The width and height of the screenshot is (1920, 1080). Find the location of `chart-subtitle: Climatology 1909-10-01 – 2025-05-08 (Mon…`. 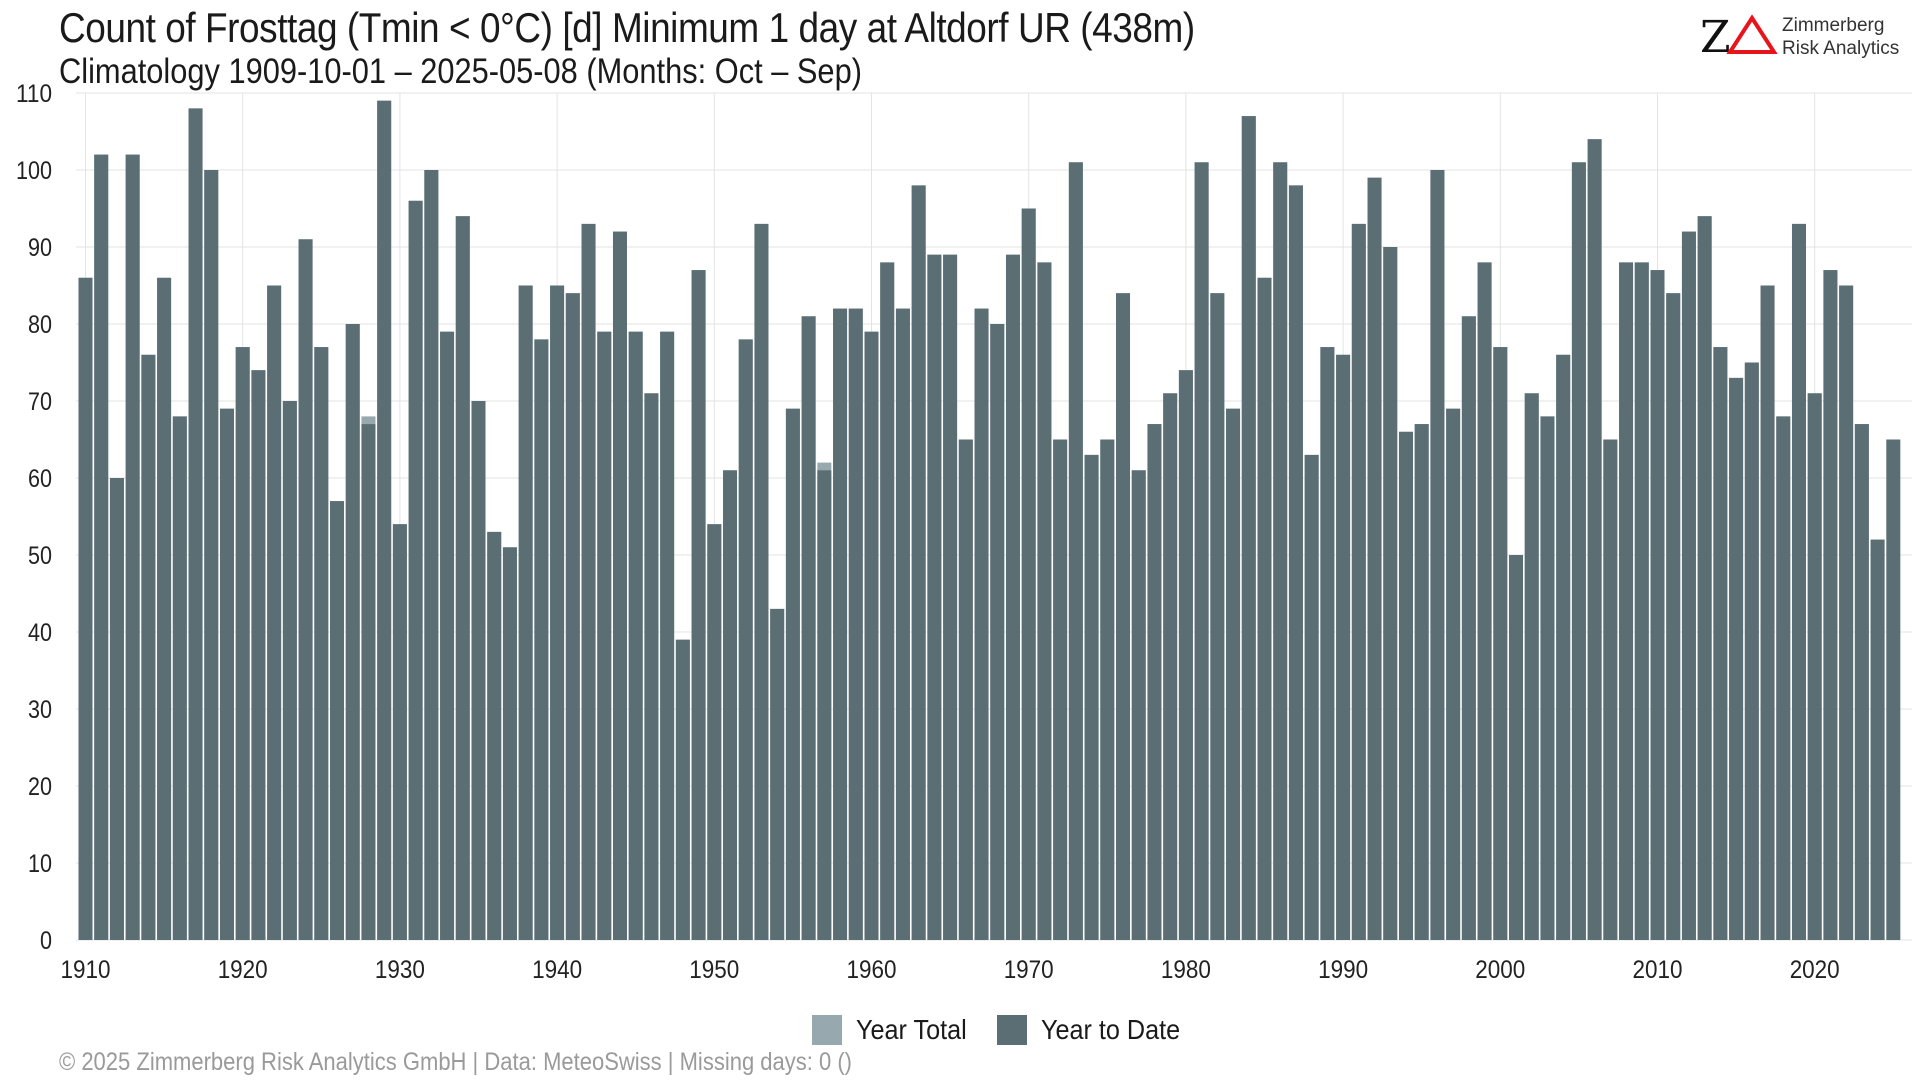

chart-subtitle: Climatology 1909-10-01 – 2025-05-08 (Mon… is located at coordinates (460, 71).